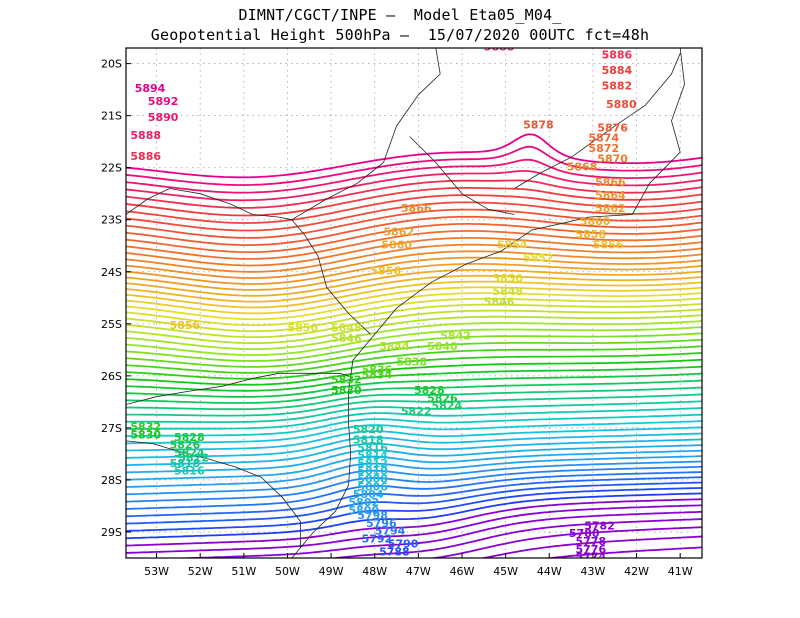  Describe the element at coordinates (111, 428) in the screenshot. I see `lat-tick-label: 27S` at that location.